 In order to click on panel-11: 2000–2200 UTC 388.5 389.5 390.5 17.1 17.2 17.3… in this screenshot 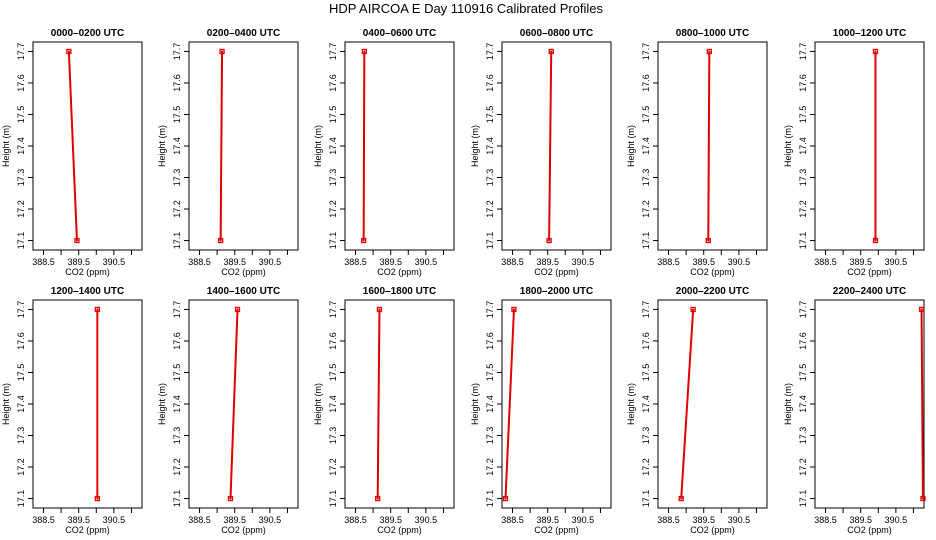, I will do `click(697, 410)`.